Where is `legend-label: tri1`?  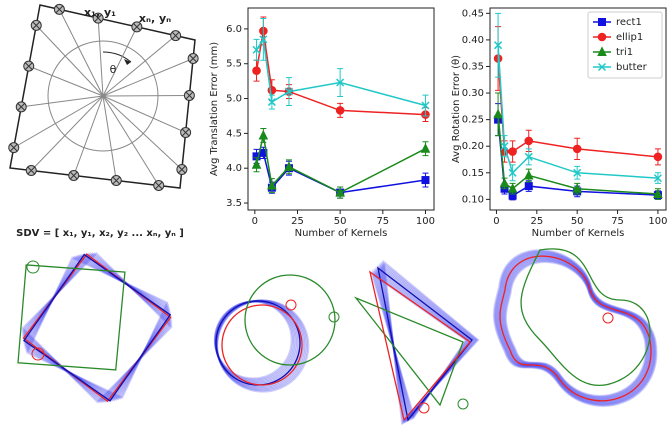 legend-label: tri1 is located at coordinates (624, 52).